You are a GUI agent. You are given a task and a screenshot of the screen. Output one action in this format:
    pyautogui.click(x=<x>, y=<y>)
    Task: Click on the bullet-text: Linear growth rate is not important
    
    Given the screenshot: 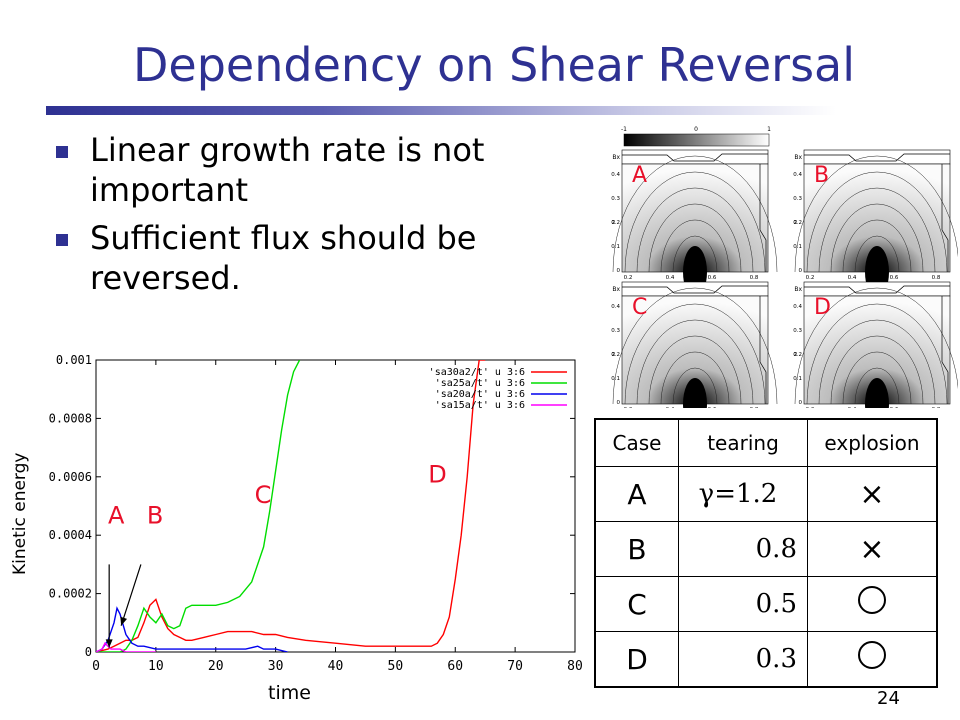 What is the action you would take?
    pyautogui.click(x=287, y=170)
    